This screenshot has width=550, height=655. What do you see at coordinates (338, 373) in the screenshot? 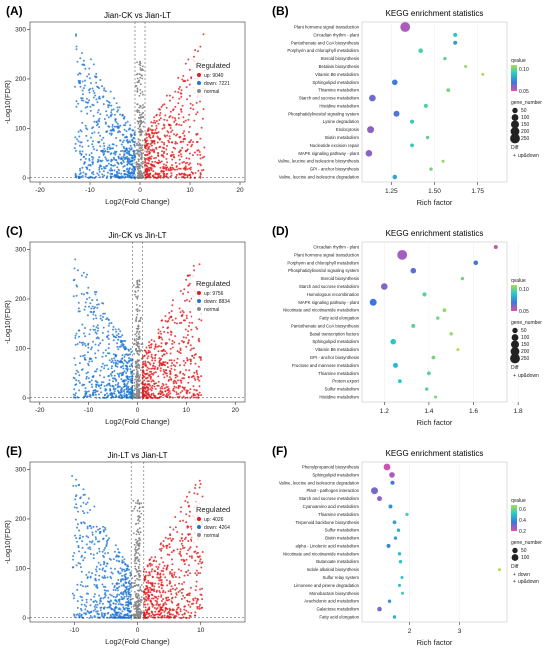
I see `pathway-label: Thiamine metabolism` at bounding box center [338, 373].